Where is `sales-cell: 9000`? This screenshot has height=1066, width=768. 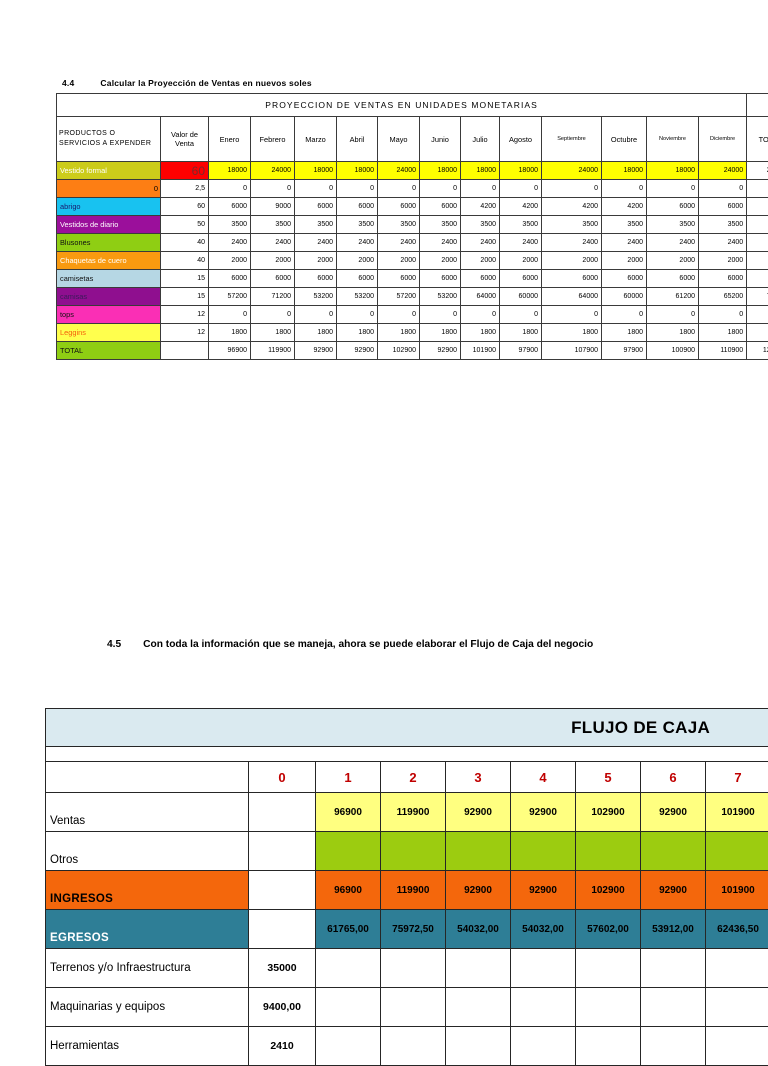 sales-cell: 9000 is located at coordinates (273, 207).